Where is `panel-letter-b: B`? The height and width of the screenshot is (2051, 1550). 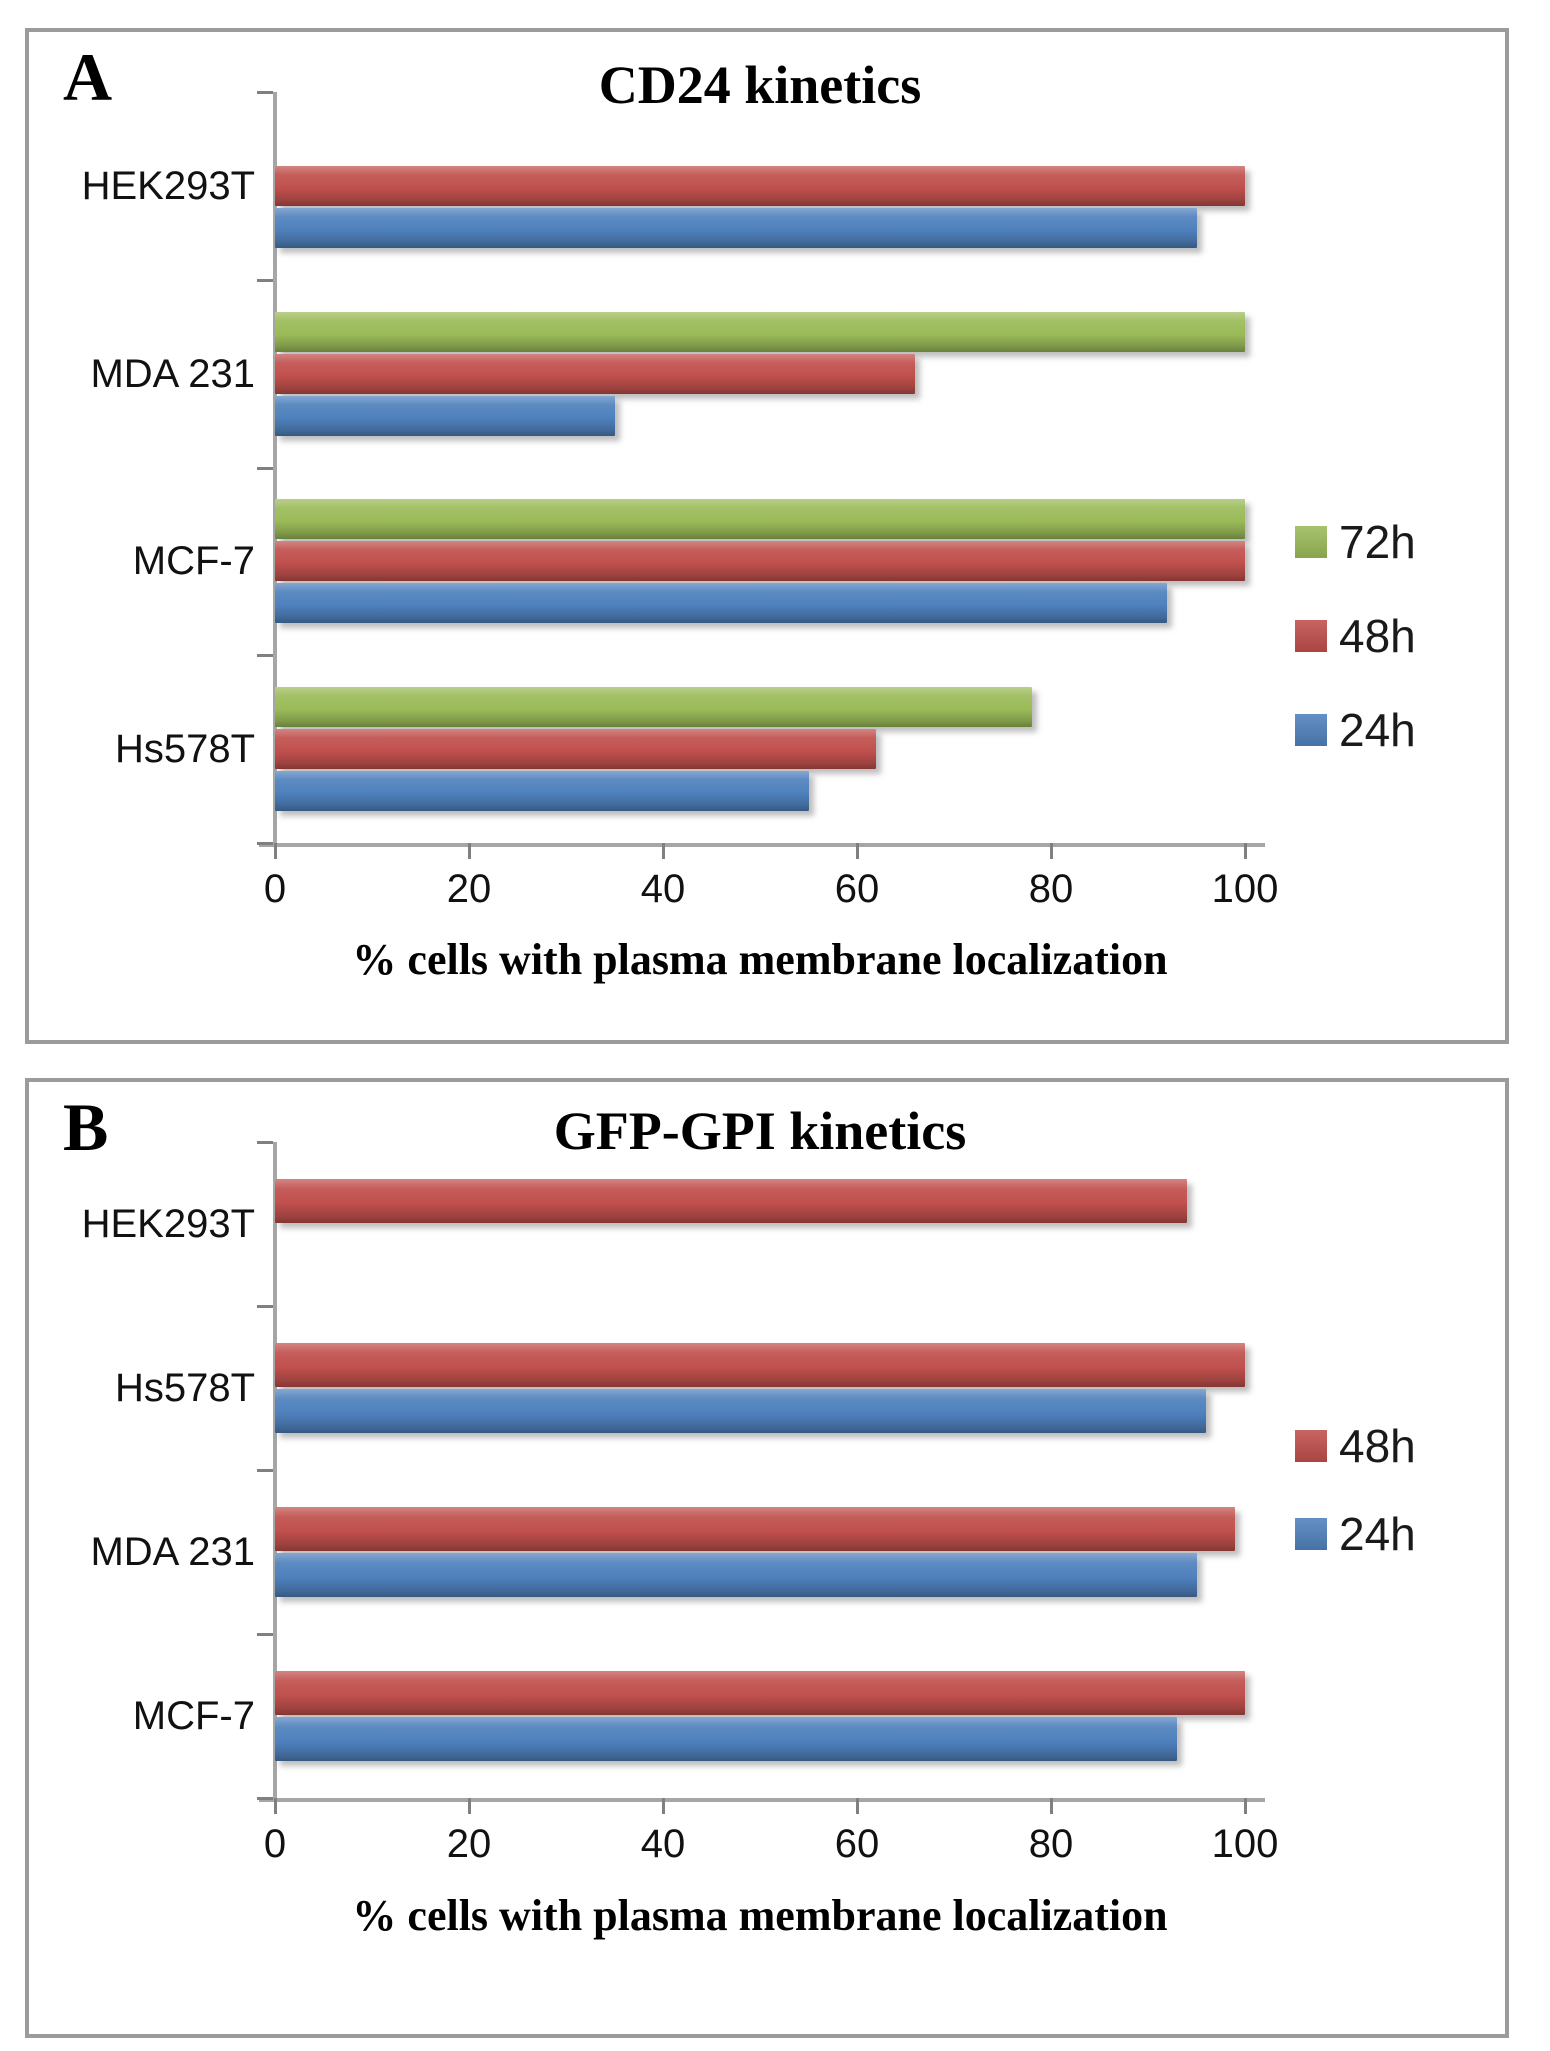 panel-letter-b: B is located at coordinates (86, 1127).